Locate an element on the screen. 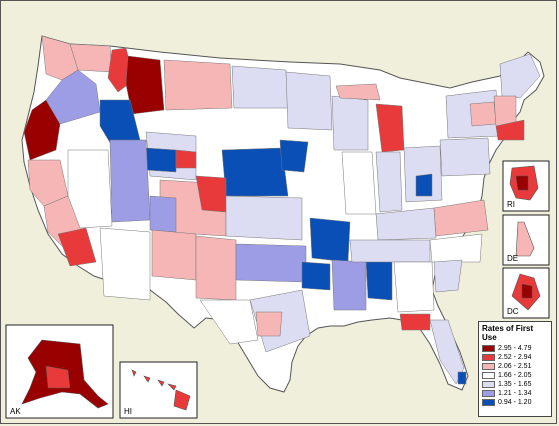 The height and width of the screenshot is (426, 559). region-sd-blue is located at coordinates (294, 156).